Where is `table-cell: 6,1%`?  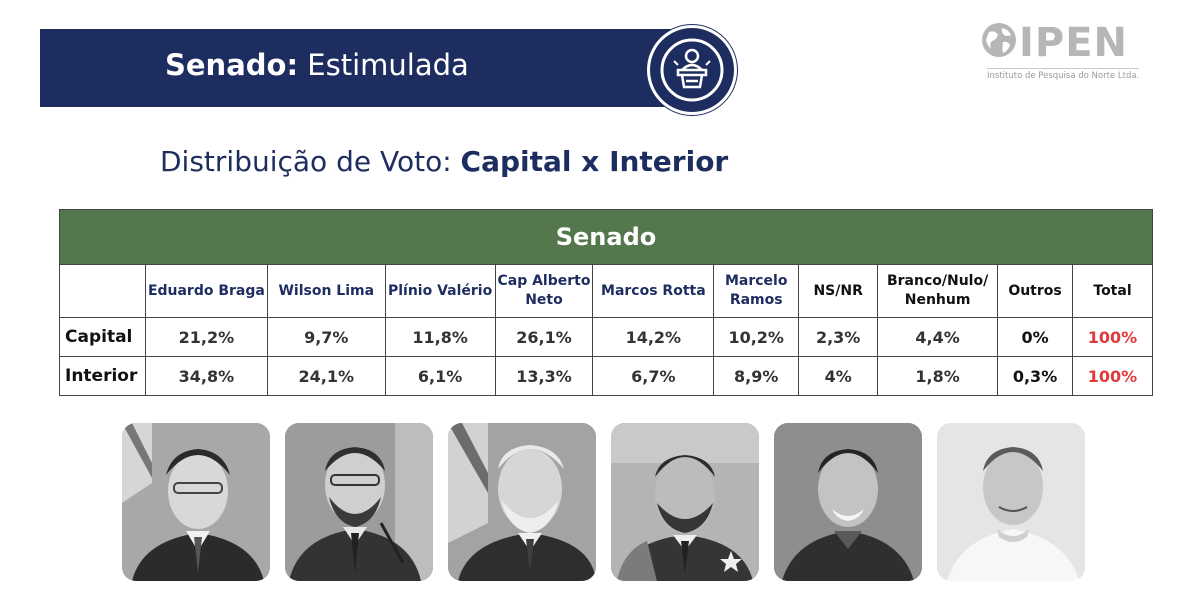 table-cell: 6,1% is located at coordinates (440, 376).